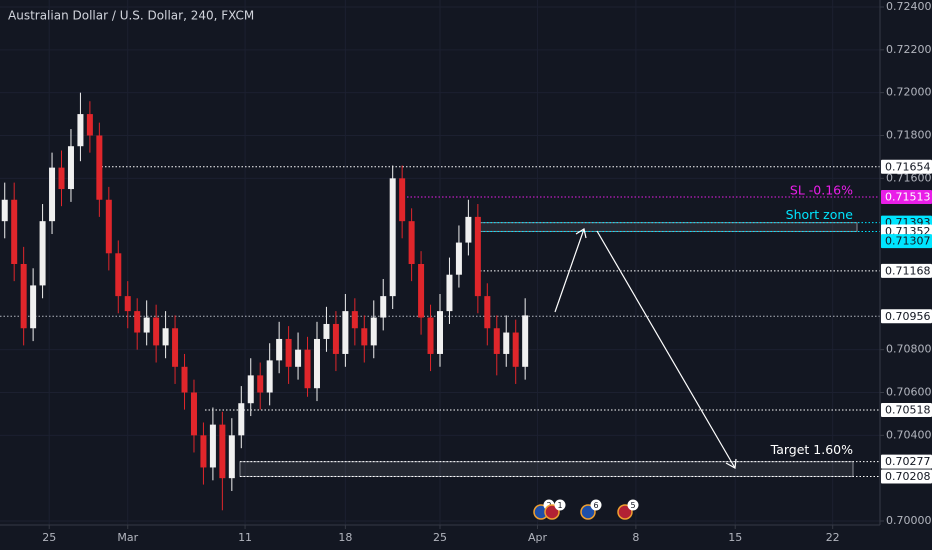  What do you see at coordinates (345, 537) in the screenshot?
I see `x-tick-label: 18` at bounding box center [345, 537].